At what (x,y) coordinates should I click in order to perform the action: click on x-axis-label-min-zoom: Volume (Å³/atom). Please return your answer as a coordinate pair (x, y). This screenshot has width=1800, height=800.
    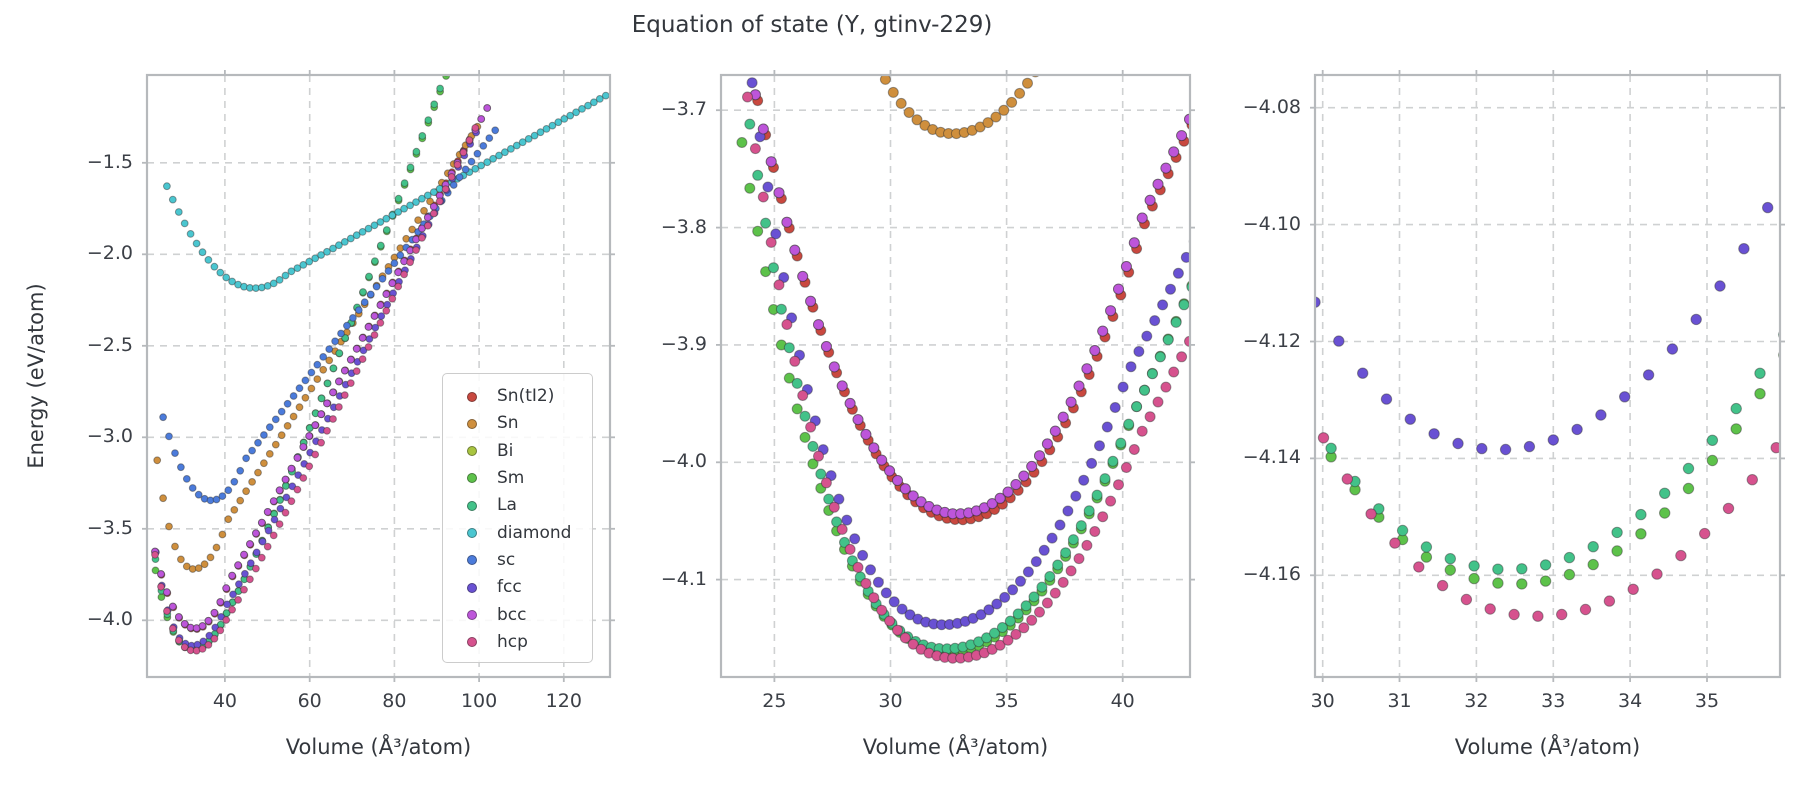
    Looking at the image, I should click on (1547, 747).